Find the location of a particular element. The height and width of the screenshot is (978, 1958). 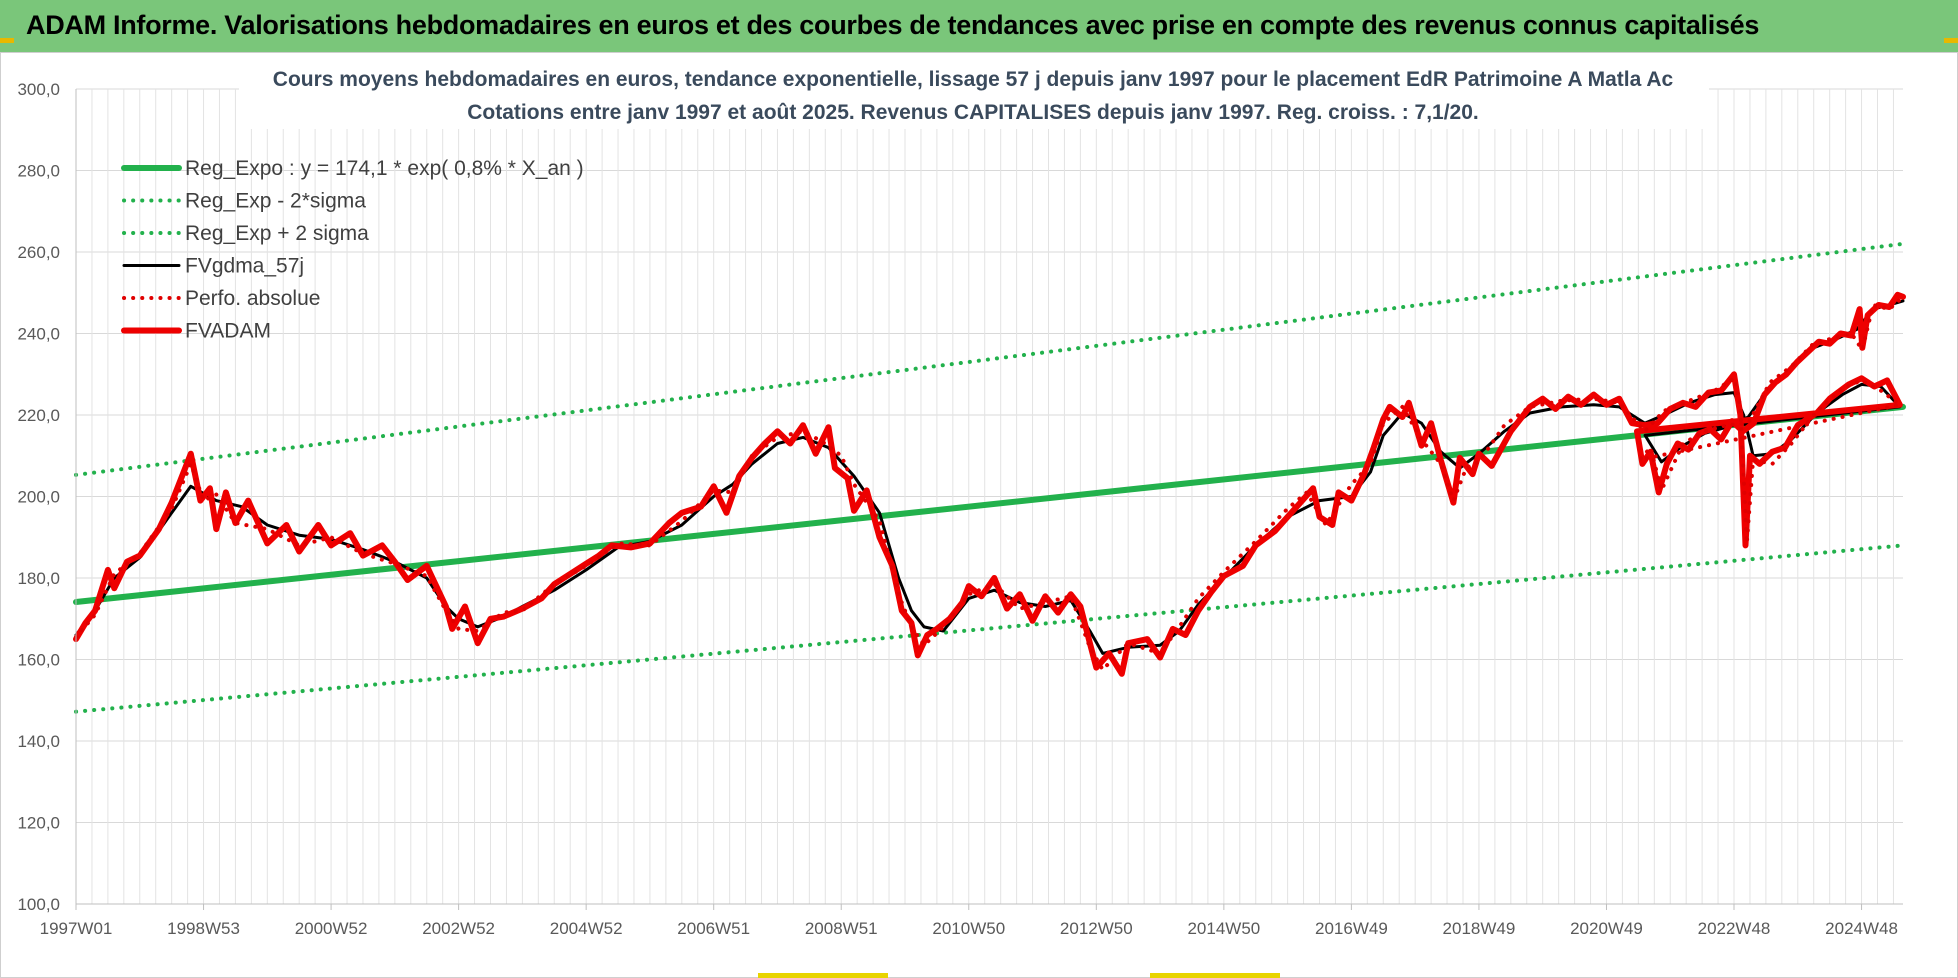

banner-corner-left is located at coordinates (7, 40).